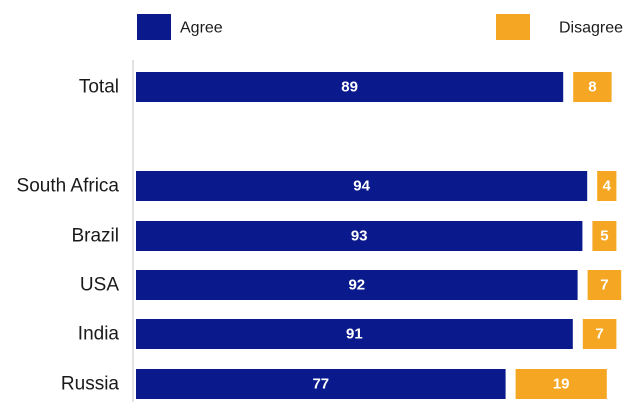 This screenshot has height=402, width=628. I want to click on bar-disagree-brazil, so click(604, 236).